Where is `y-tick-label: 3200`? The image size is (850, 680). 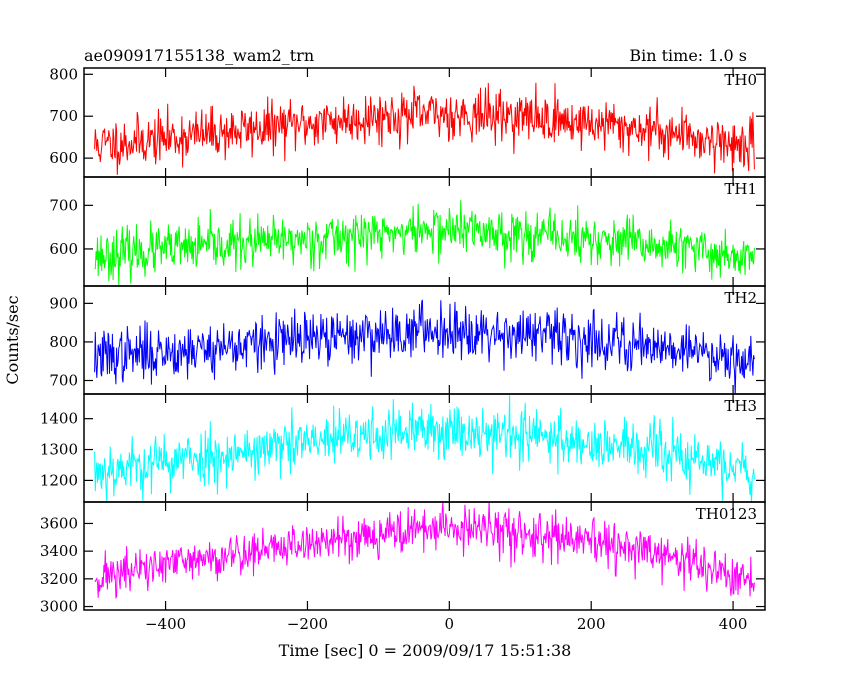 y-tick-label: 3200 is located at coordinates (59, 579).